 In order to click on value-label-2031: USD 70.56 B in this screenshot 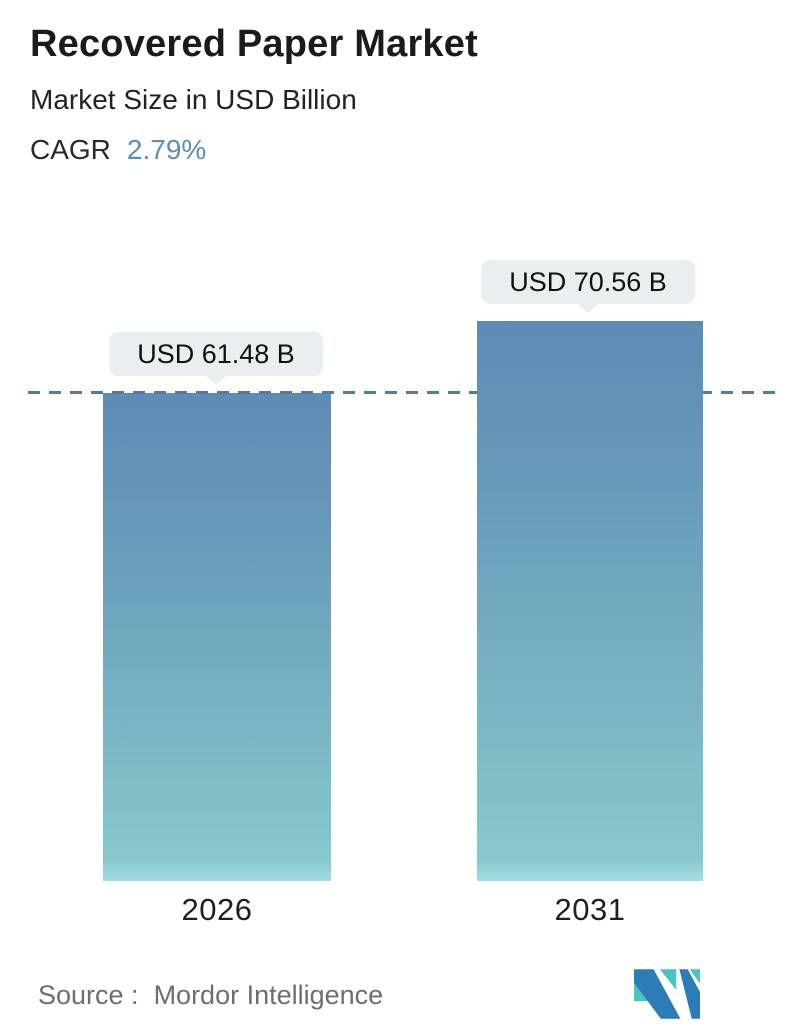, I will do `click(588, 282)`.